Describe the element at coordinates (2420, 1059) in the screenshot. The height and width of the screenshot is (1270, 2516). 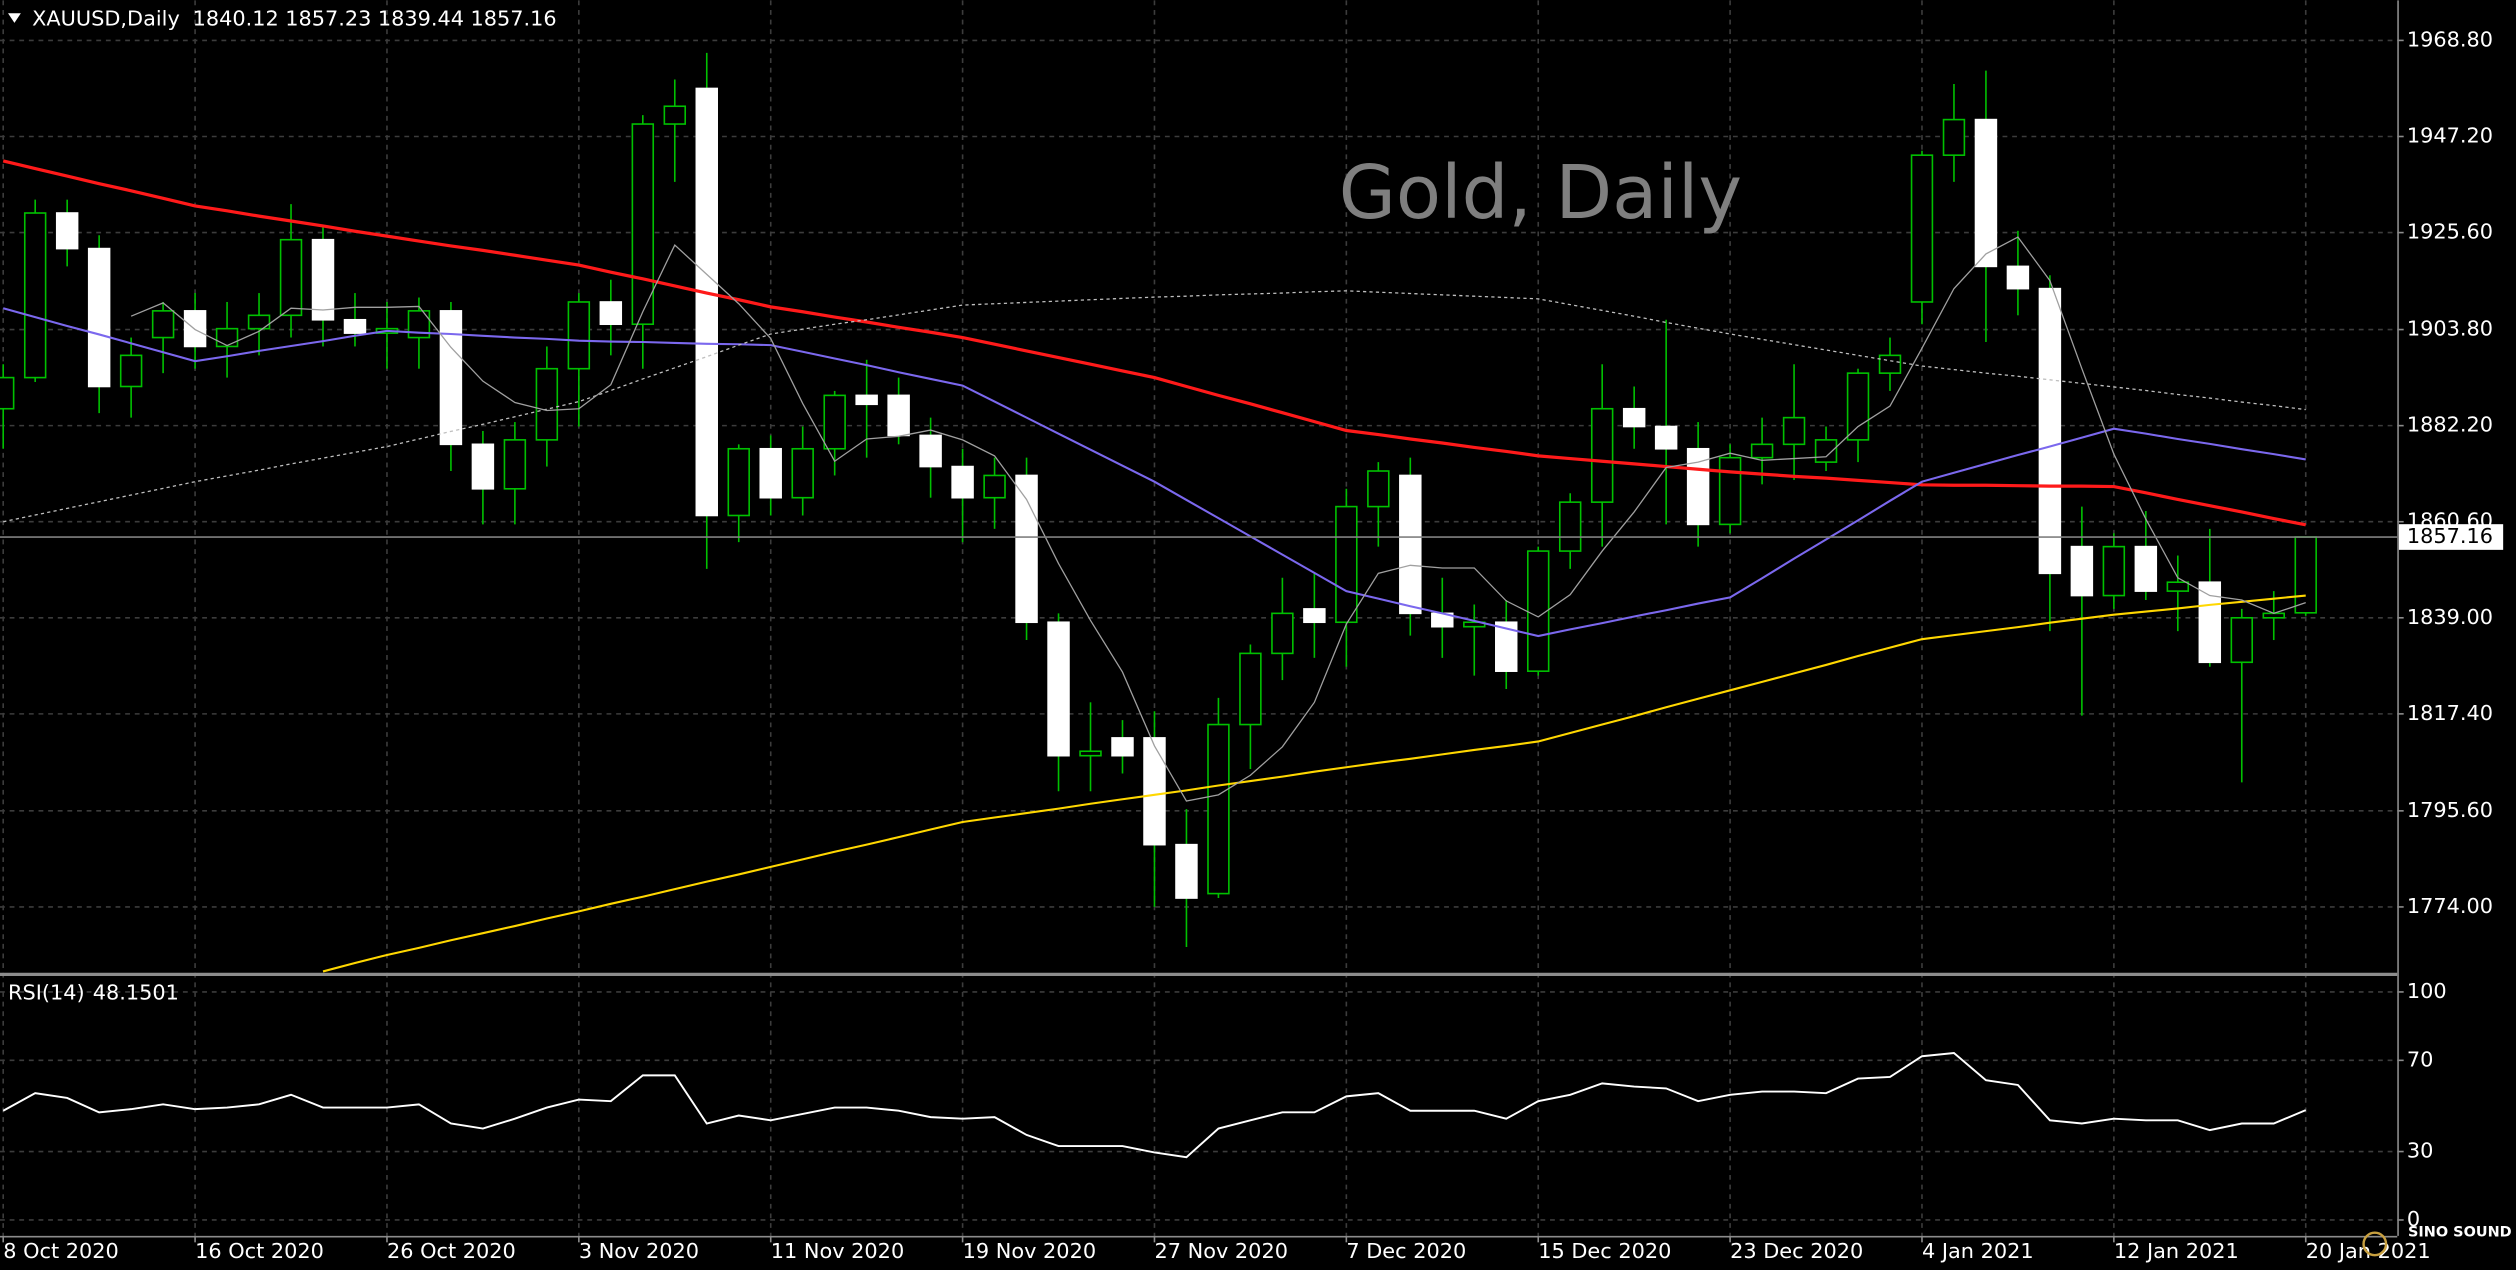
I see `rsi-tick-label: 70` at that location.